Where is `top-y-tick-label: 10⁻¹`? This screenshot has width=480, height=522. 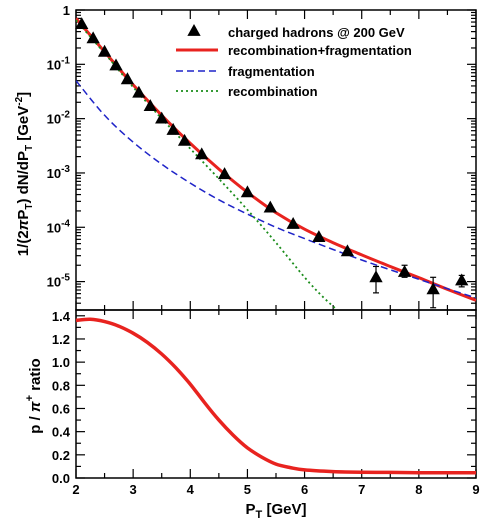
top-y-tick-label: 10⁻¹ is located at coordinates (59, 63).